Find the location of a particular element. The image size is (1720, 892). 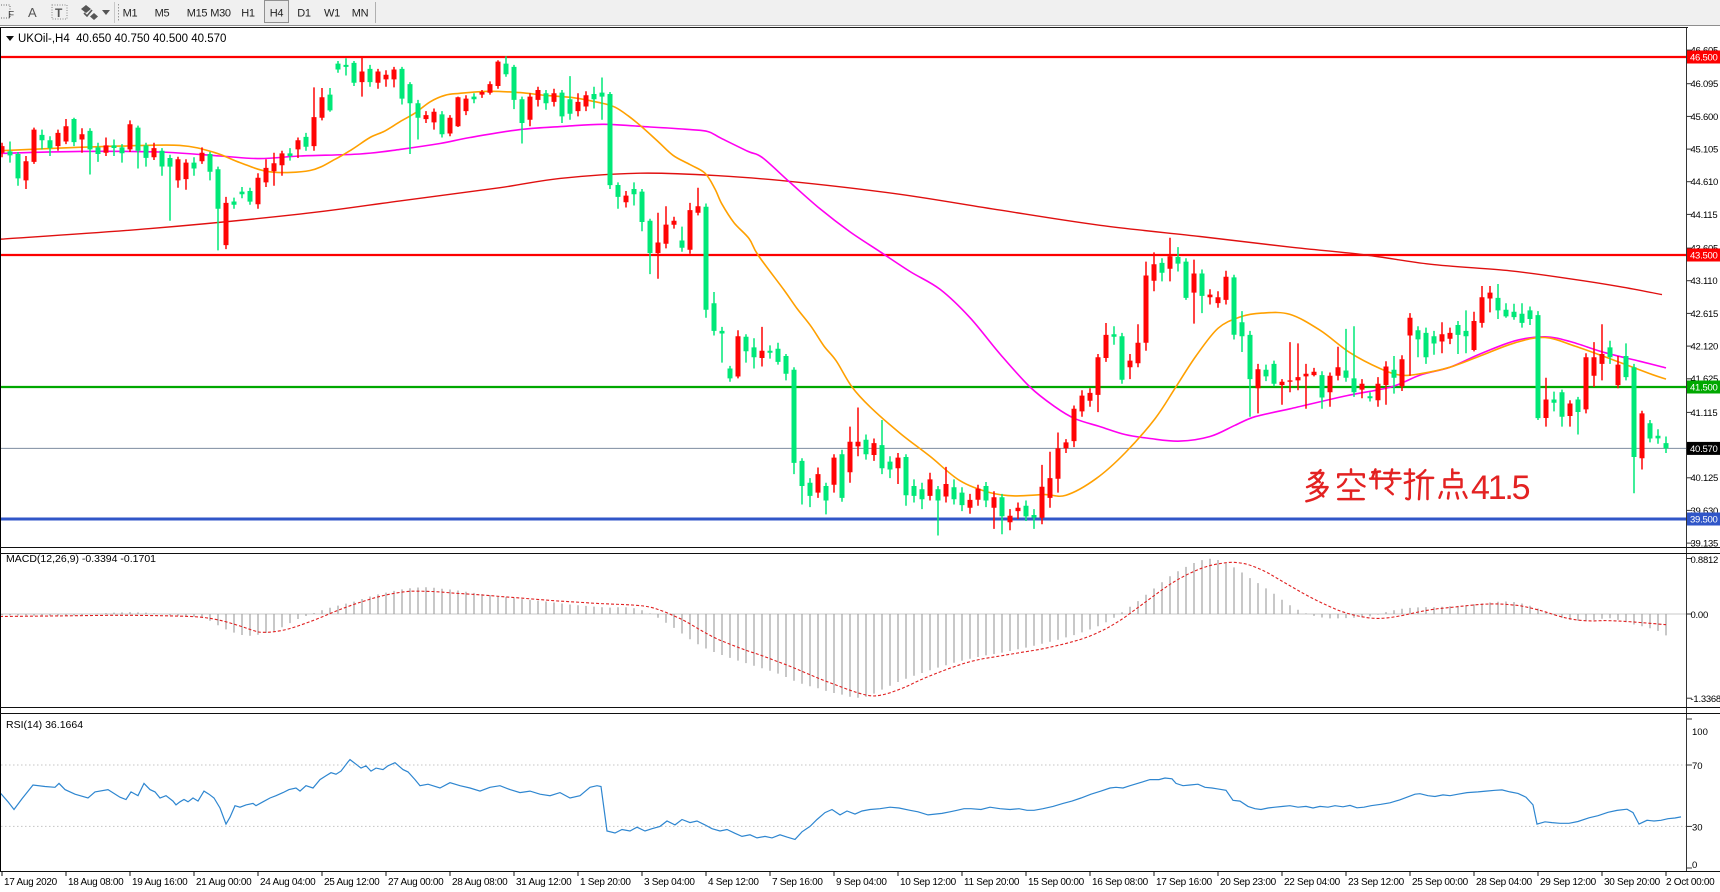

svg-text: T is located at coordinates (59, 13).